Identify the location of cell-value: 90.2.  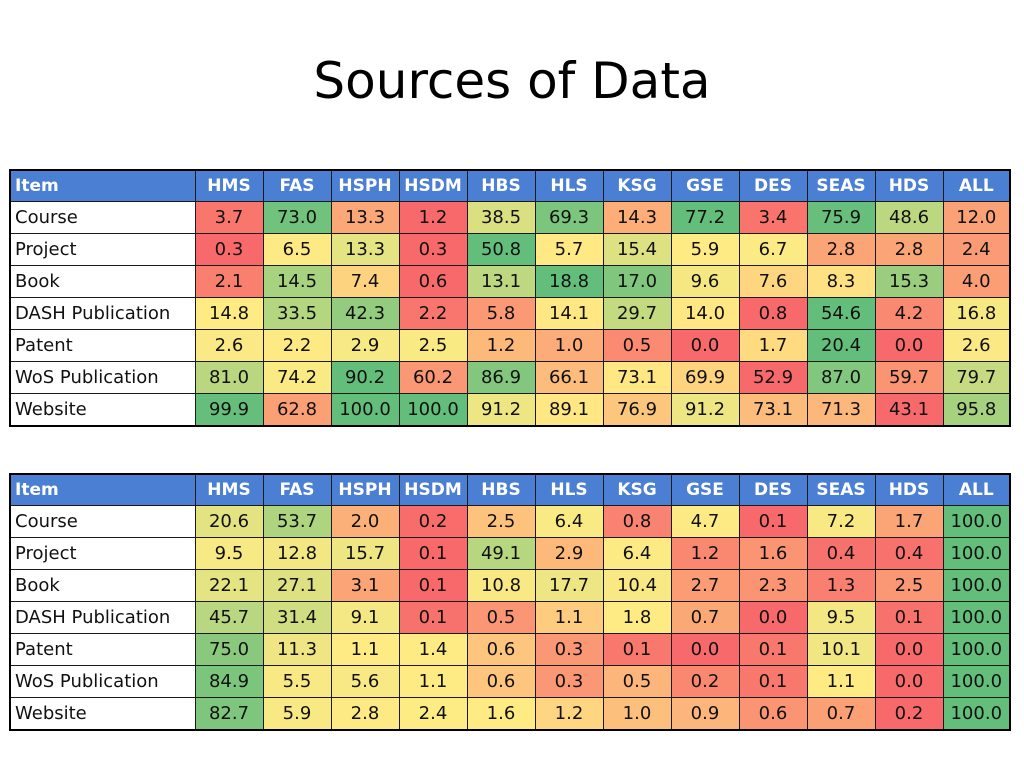
(365, 377).